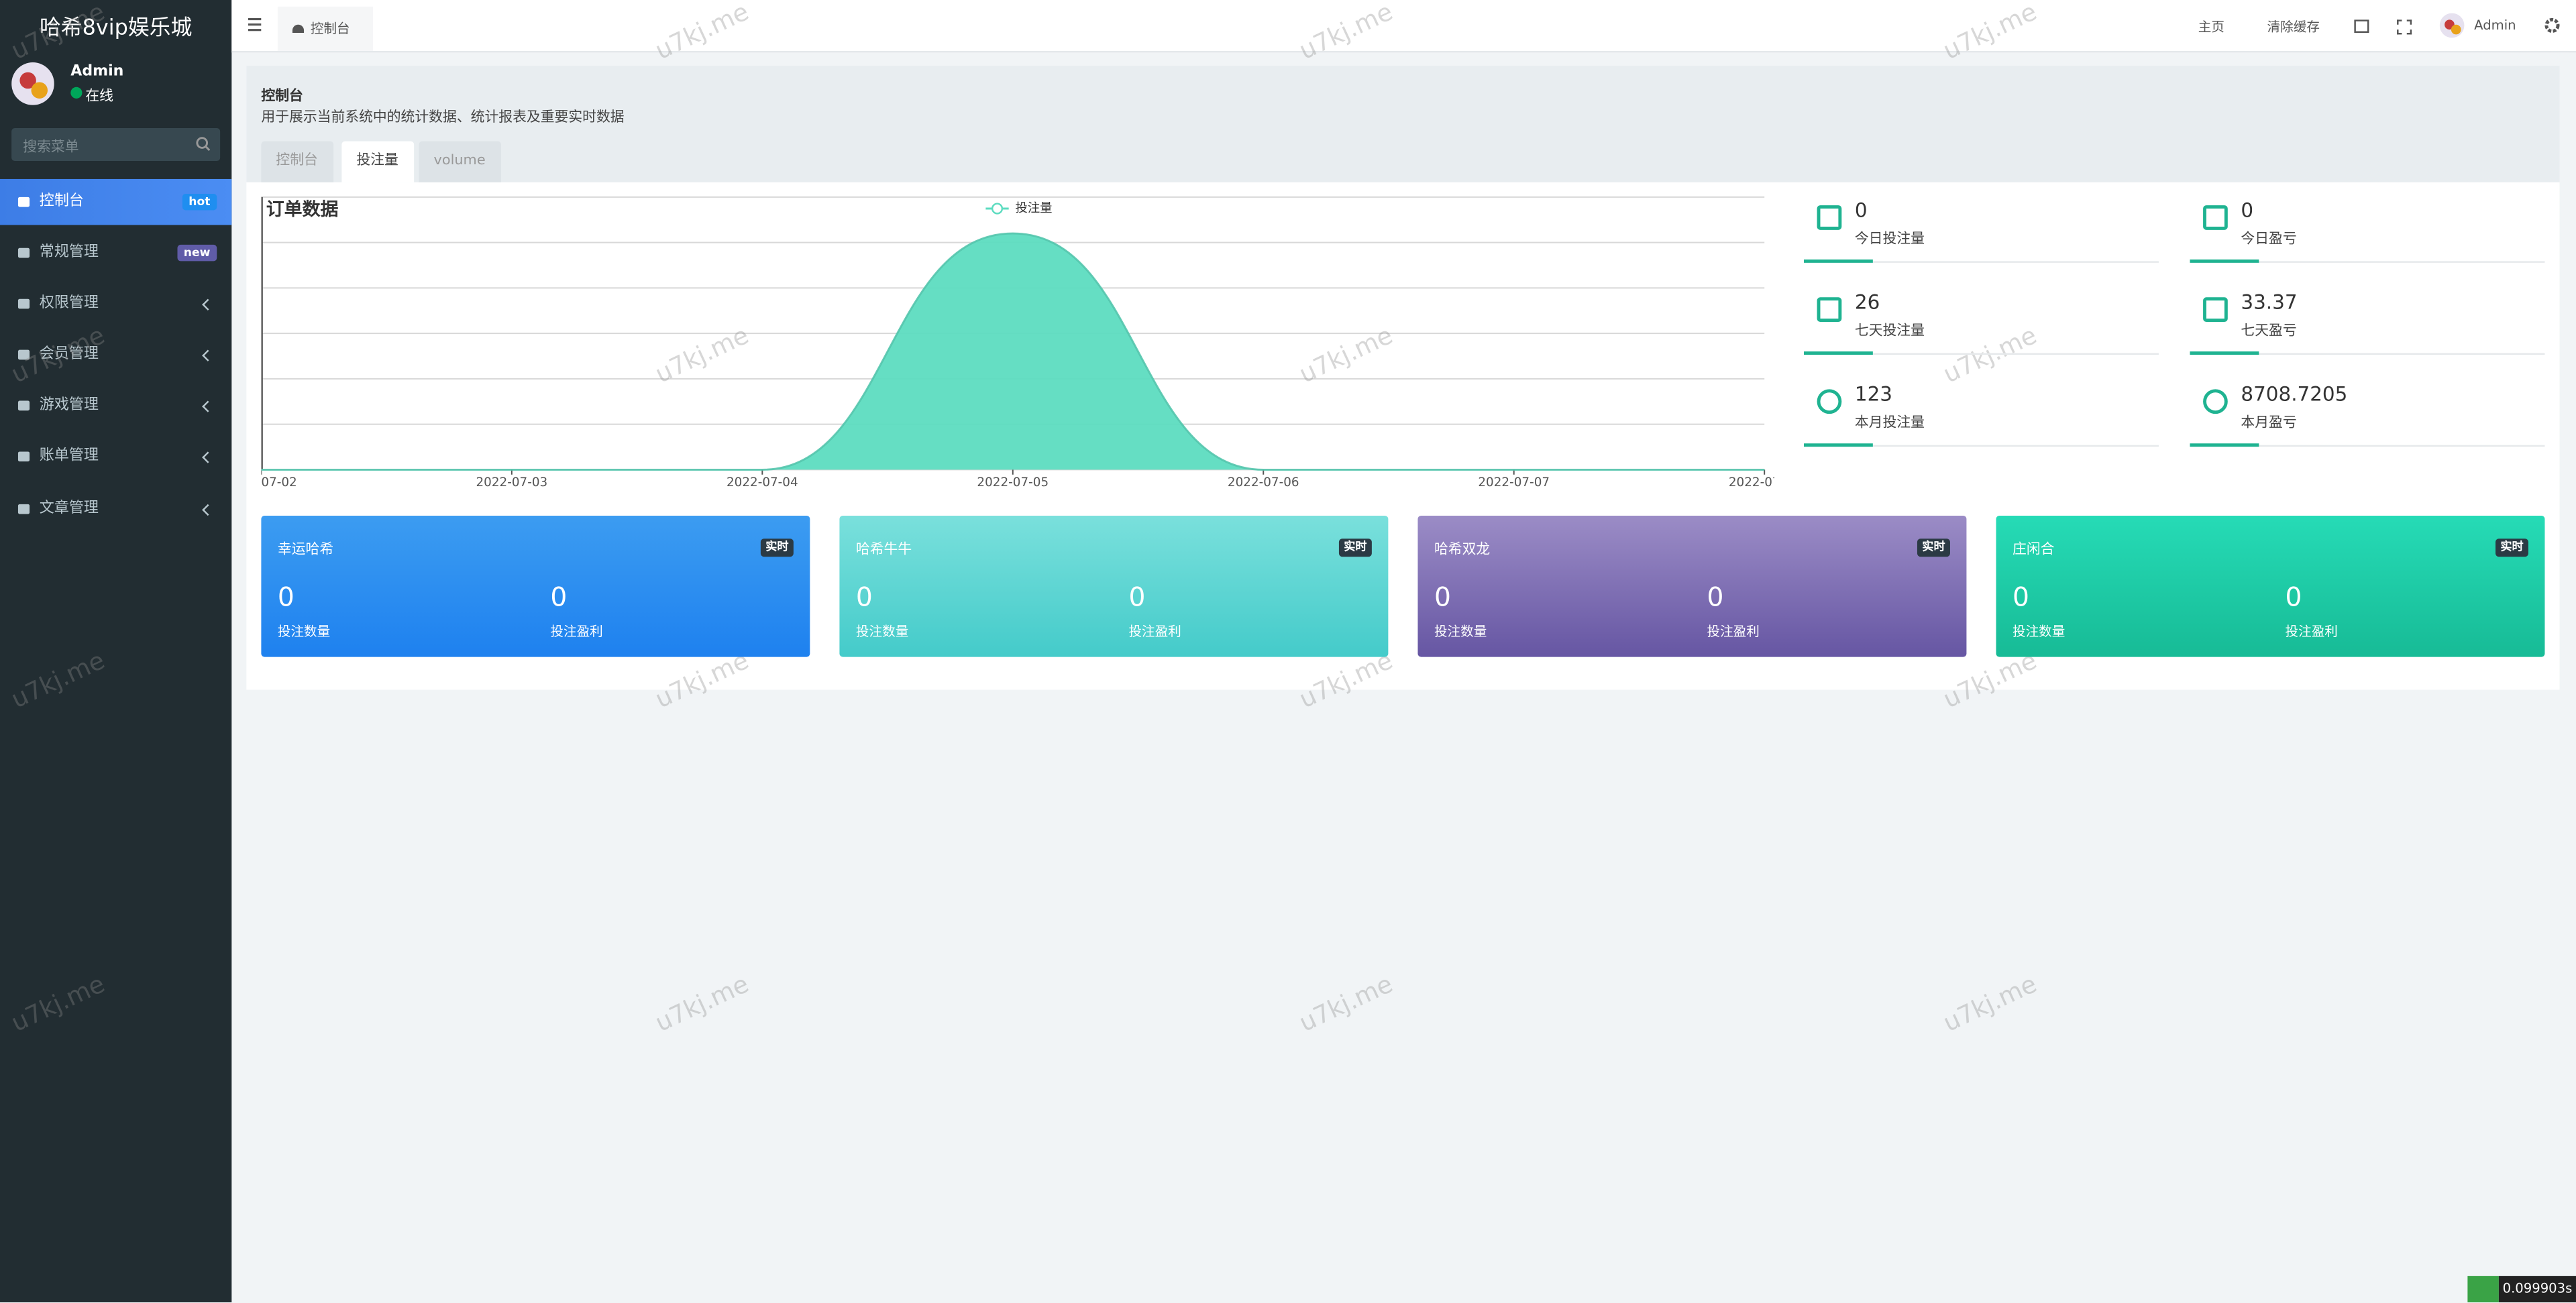 This screenshot has height=1303, width=2576. Describe the element at coordinates (97, 72) in the screenshot. I see `user-name: Admin` at that location.